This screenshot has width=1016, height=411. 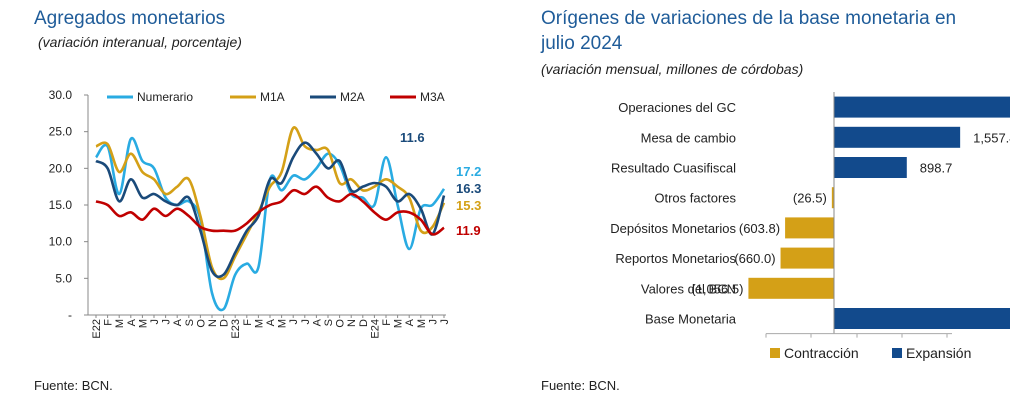 What do you see at coordinates (580, 385) in the screenshot?
I see `right-chart-source: Fuente: BCN.` at bounding box center [580, 385].